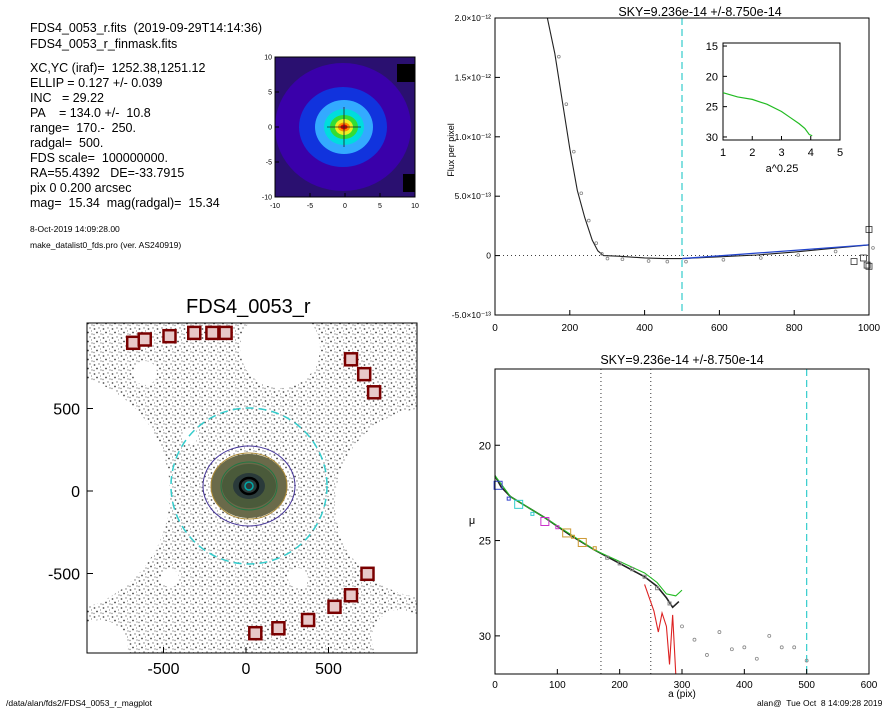 The height and width of the screenshot is (708, 885). I want to click on masked-region-left, so click(128, 493).